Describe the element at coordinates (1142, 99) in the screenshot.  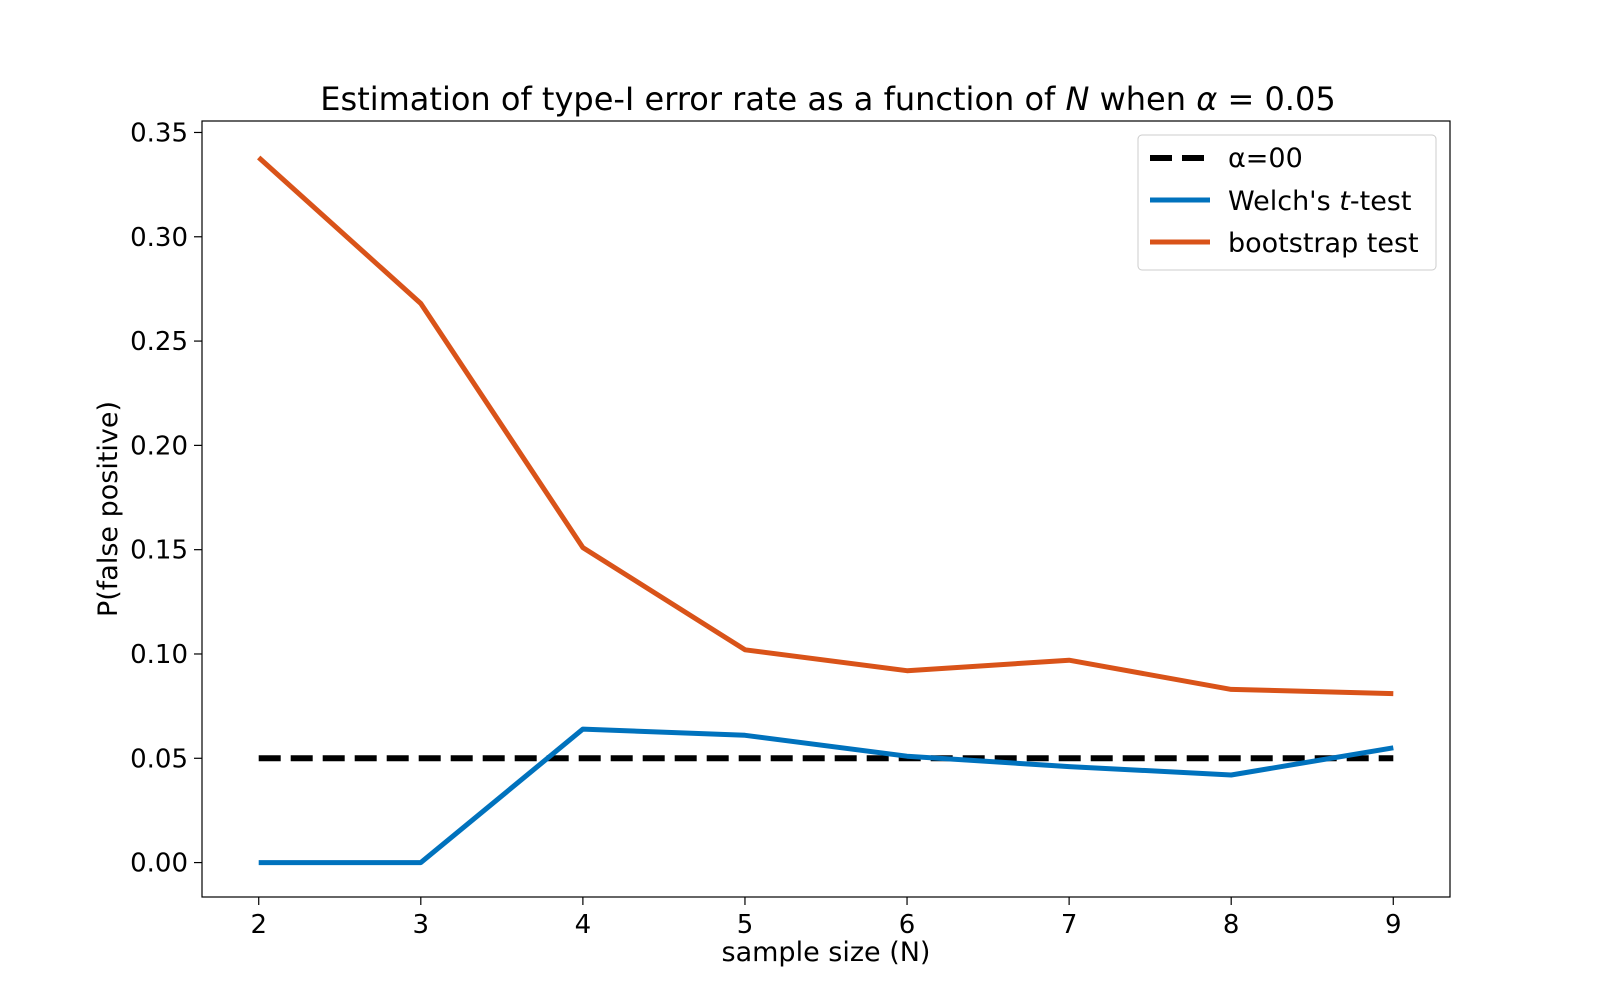
I see `title-text-mid: when` at that location.